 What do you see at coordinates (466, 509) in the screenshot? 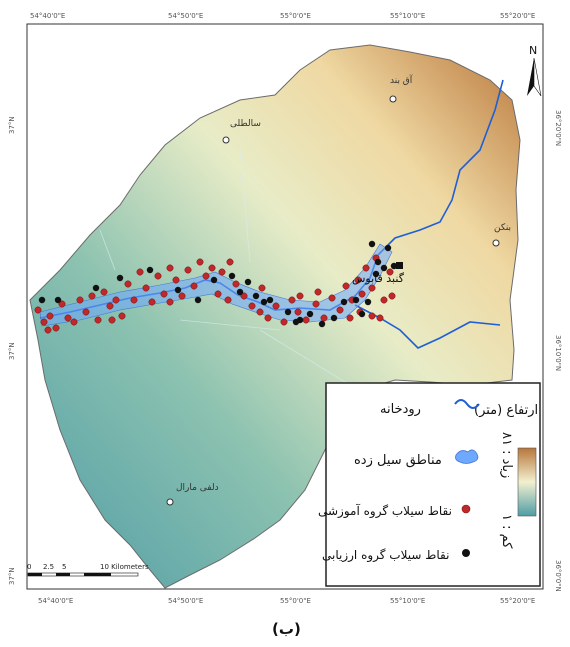
I see `legend-training-icon` at bounding box center [466, 509].